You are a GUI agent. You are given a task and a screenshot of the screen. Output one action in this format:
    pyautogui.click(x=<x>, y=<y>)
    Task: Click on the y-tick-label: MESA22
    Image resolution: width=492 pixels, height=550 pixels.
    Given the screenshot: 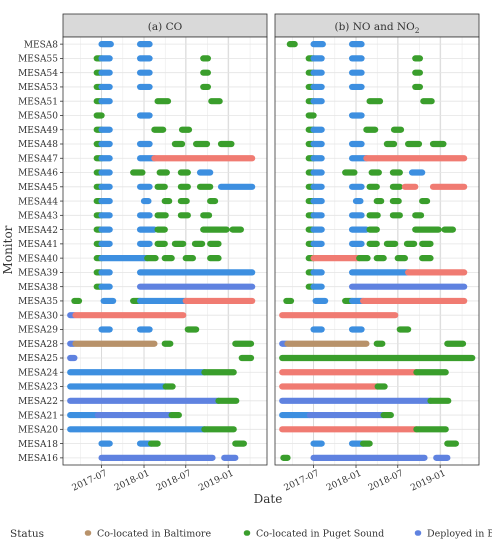 What is the action you would take?
    pyautogui.click(x=38, y=402)
    